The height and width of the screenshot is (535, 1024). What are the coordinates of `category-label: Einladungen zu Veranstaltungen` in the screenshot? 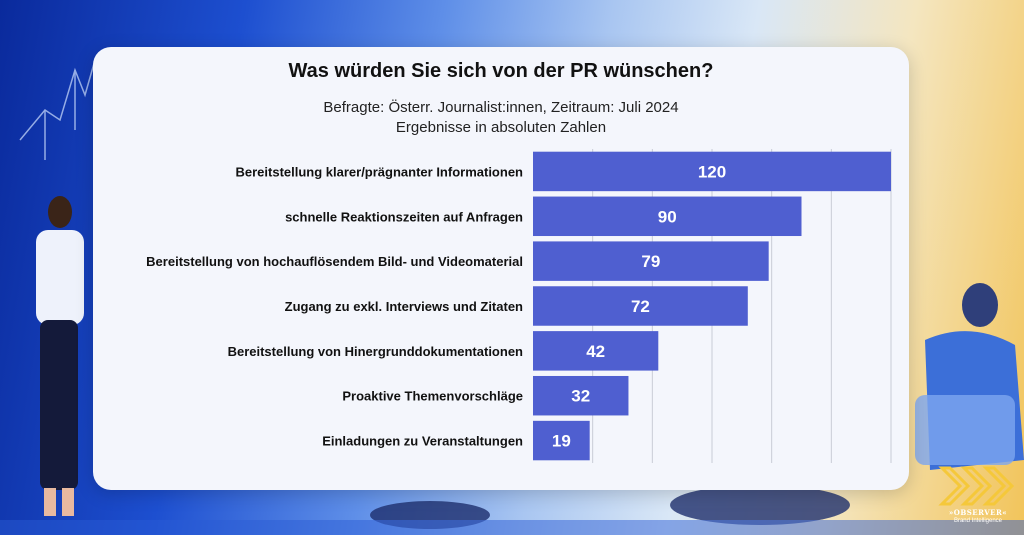 It's located at (422, 441).